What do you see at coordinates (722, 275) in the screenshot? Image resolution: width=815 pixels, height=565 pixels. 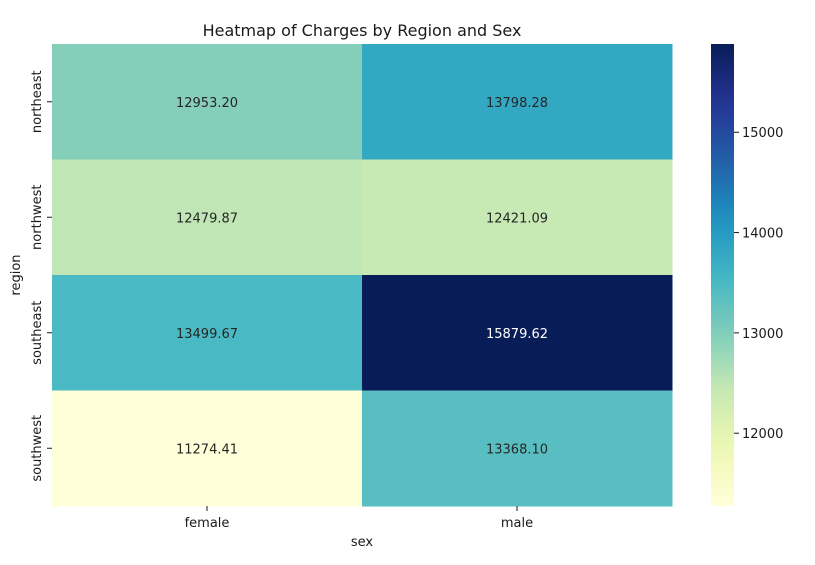 I see `colorbar-gradient` at bounding box center [722, 275].